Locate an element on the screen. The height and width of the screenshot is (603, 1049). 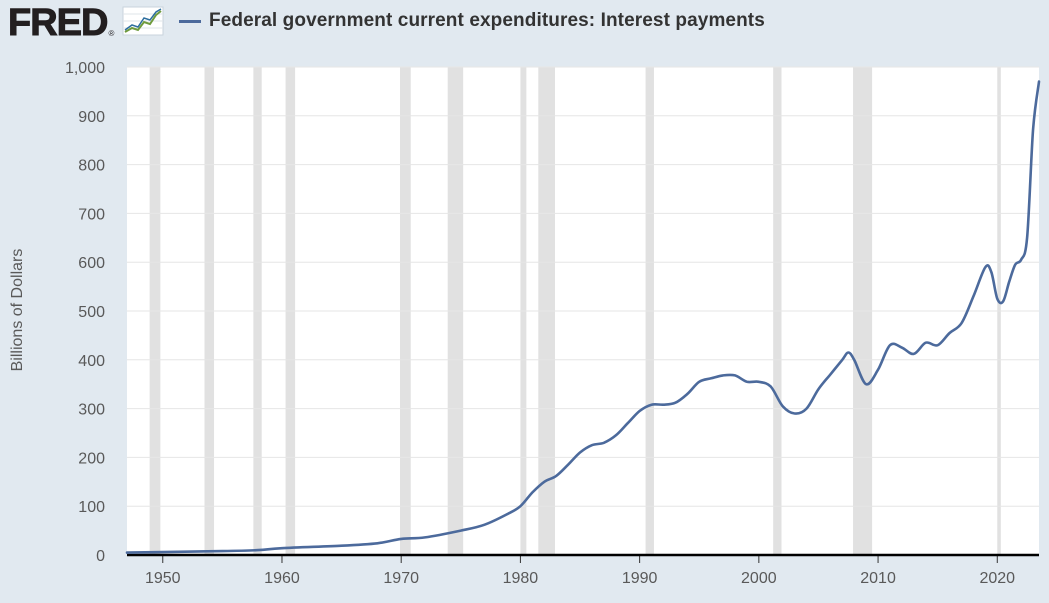
registered-mark: ® is located at coordinates (111, 33).